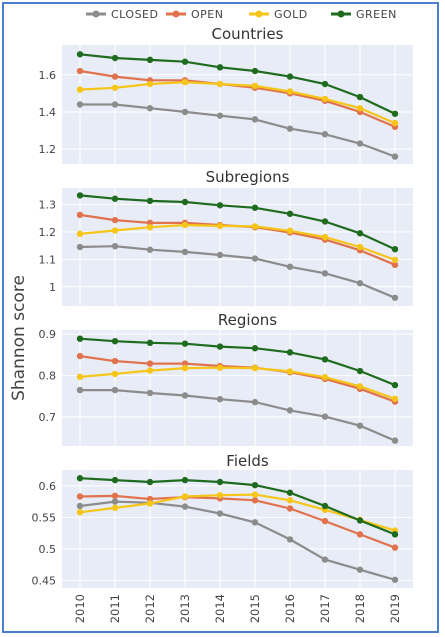  What do you see at coordinates (48, 417) in the screenshot?
I see `y-tick-label: 0.7` at bounding box center [48, 417].